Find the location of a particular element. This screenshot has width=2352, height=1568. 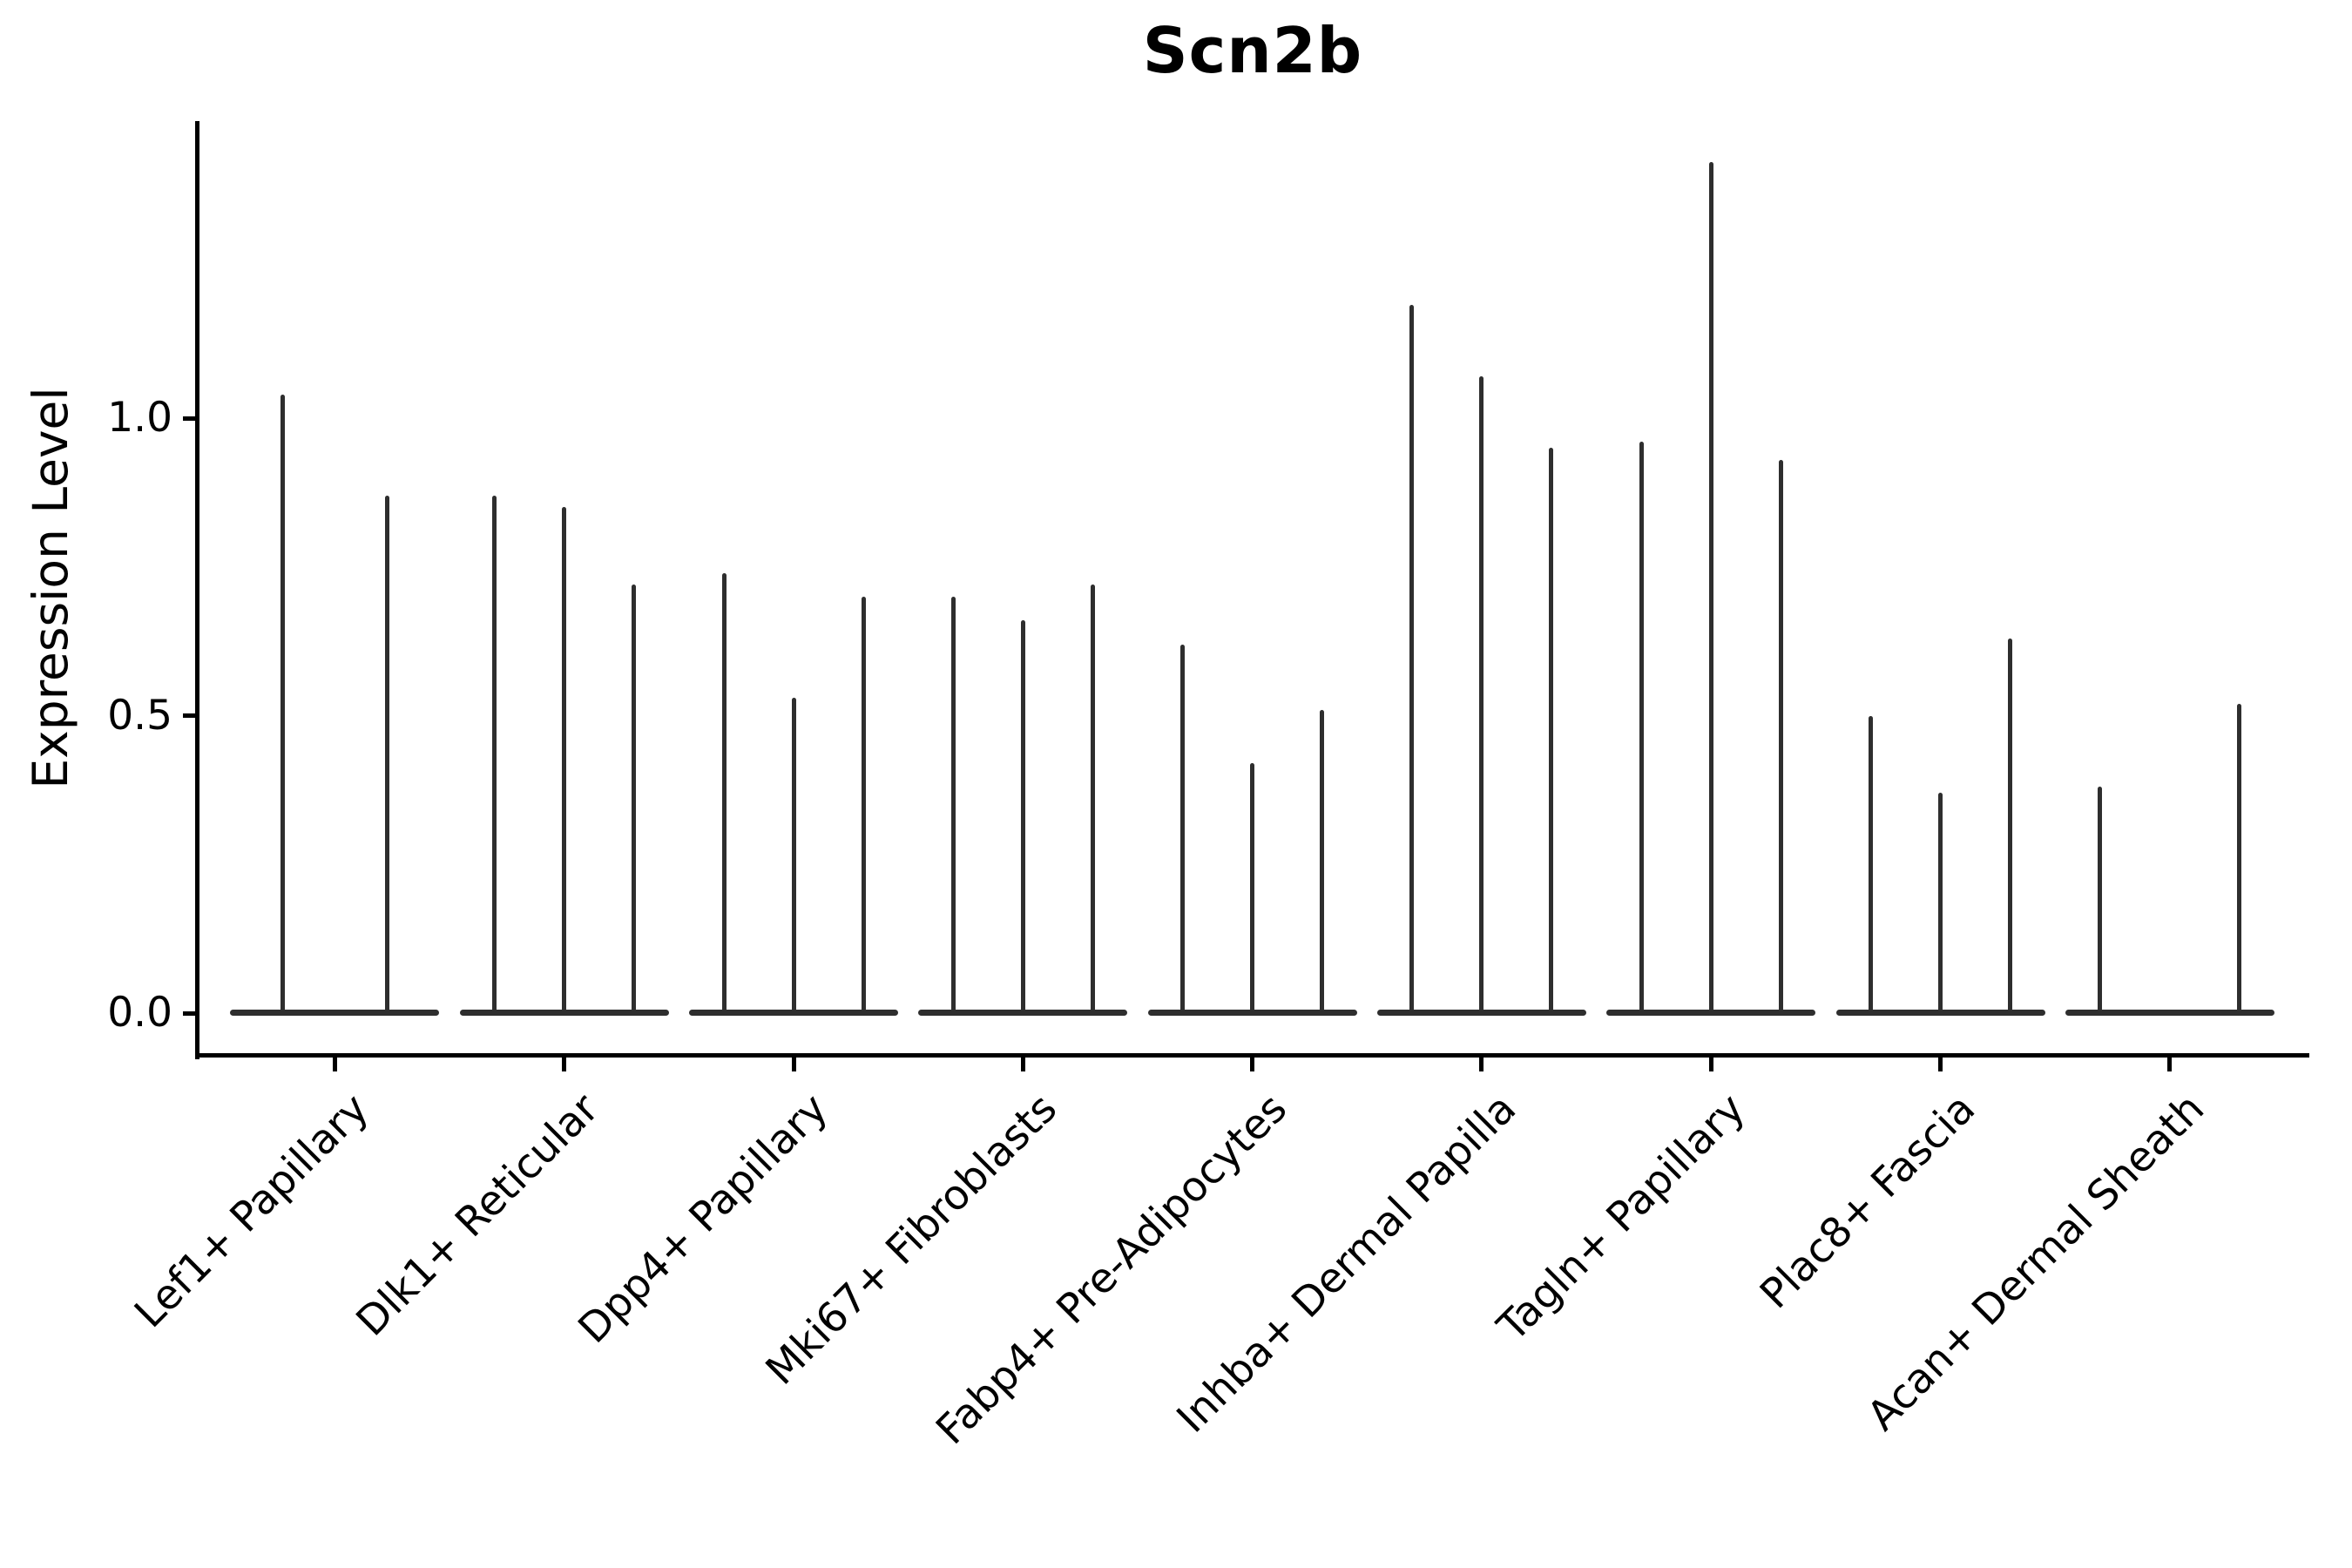

y-tick-label: 1.0 is located at coordinates (139, 418).